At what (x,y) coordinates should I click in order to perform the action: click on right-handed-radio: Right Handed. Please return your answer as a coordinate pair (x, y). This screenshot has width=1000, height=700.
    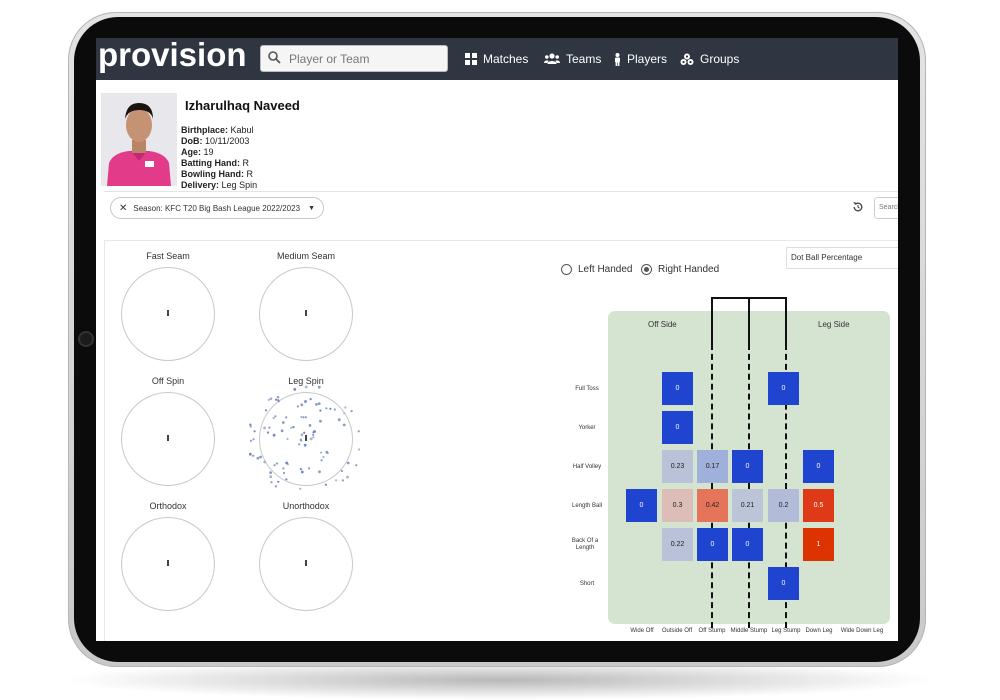
    Looking at the image, I should click on (680, 269).